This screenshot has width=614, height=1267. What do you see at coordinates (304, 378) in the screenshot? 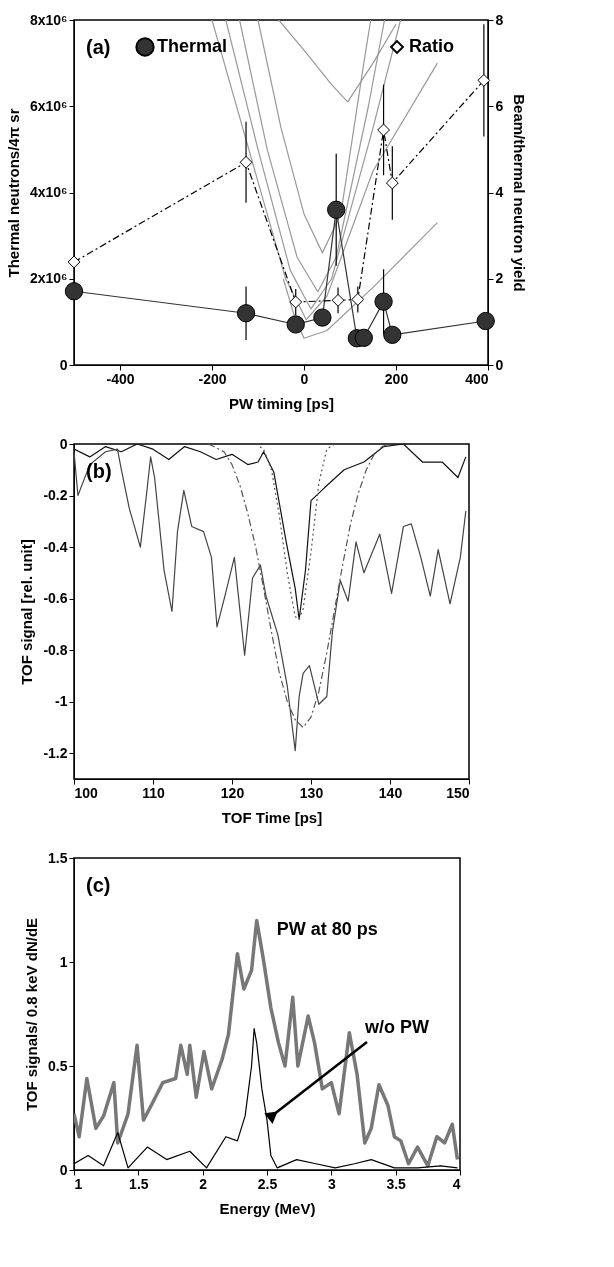
I see `x-tick-label: 0` at bounding box center [304, 378].